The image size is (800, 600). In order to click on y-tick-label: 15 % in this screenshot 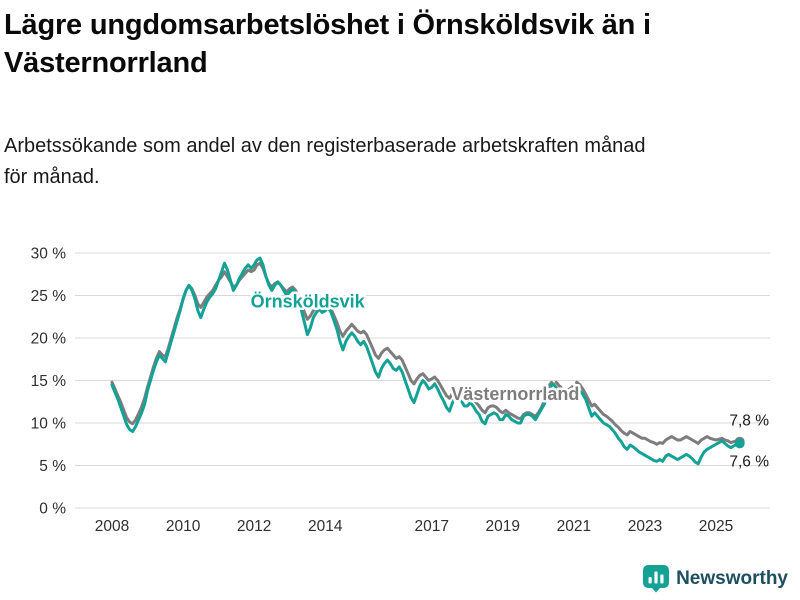, I will do `click(49, 381)`.